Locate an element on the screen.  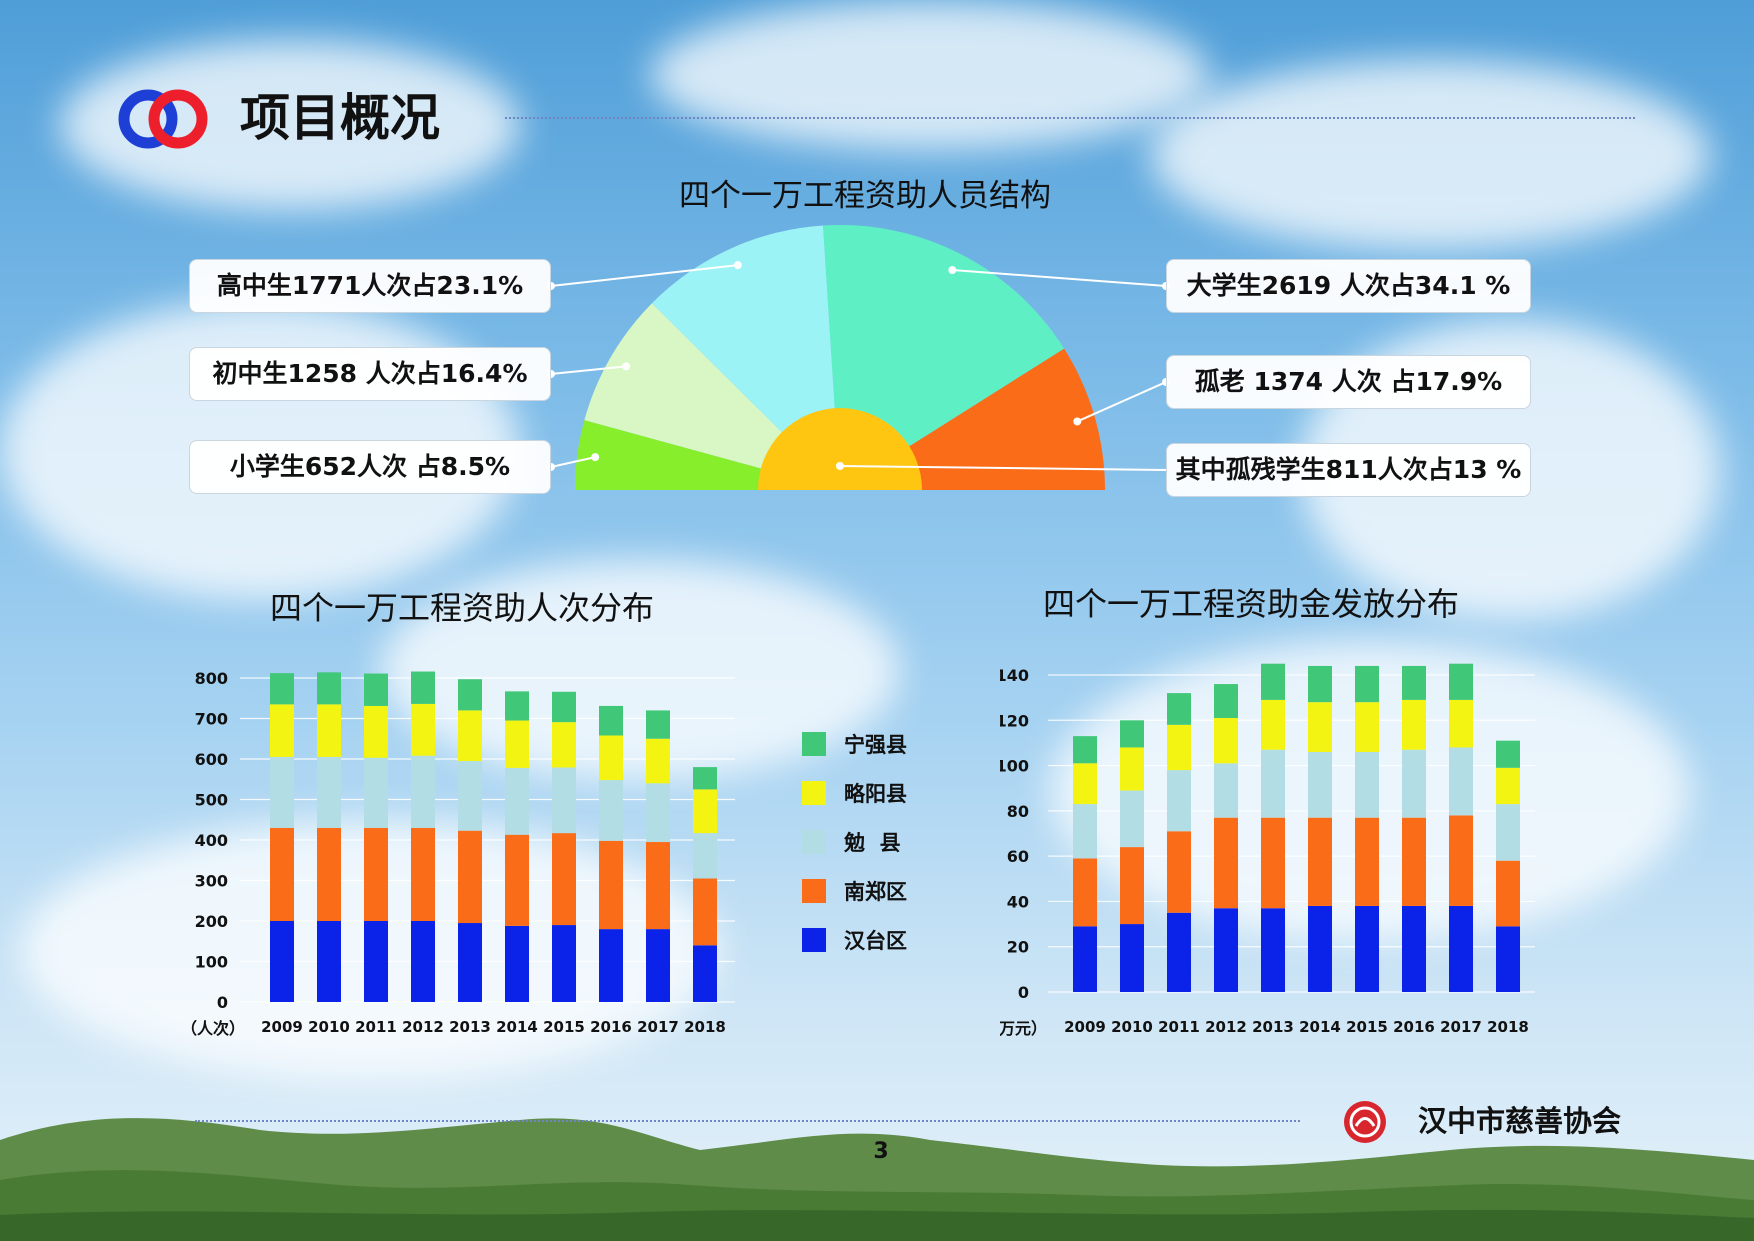
x-tick-label: 2017 is located at coordinates (658, 1027).